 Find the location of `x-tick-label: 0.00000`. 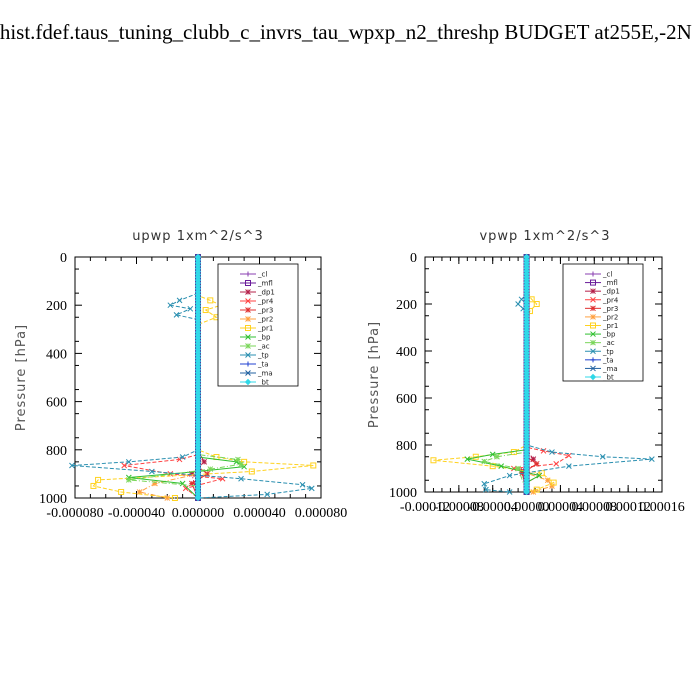

x-tick-label: 0.00000 is located at coordinates (527, 507).